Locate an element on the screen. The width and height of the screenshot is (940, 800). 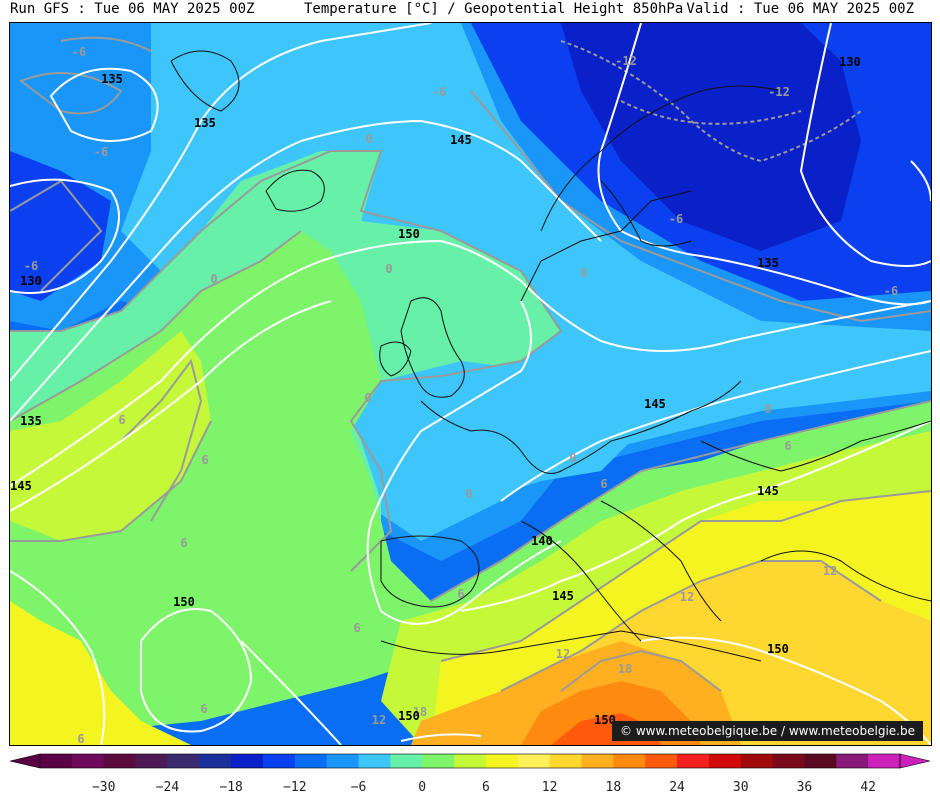
colorbar-tick-label: 42 is located at coordinates (868, 787).